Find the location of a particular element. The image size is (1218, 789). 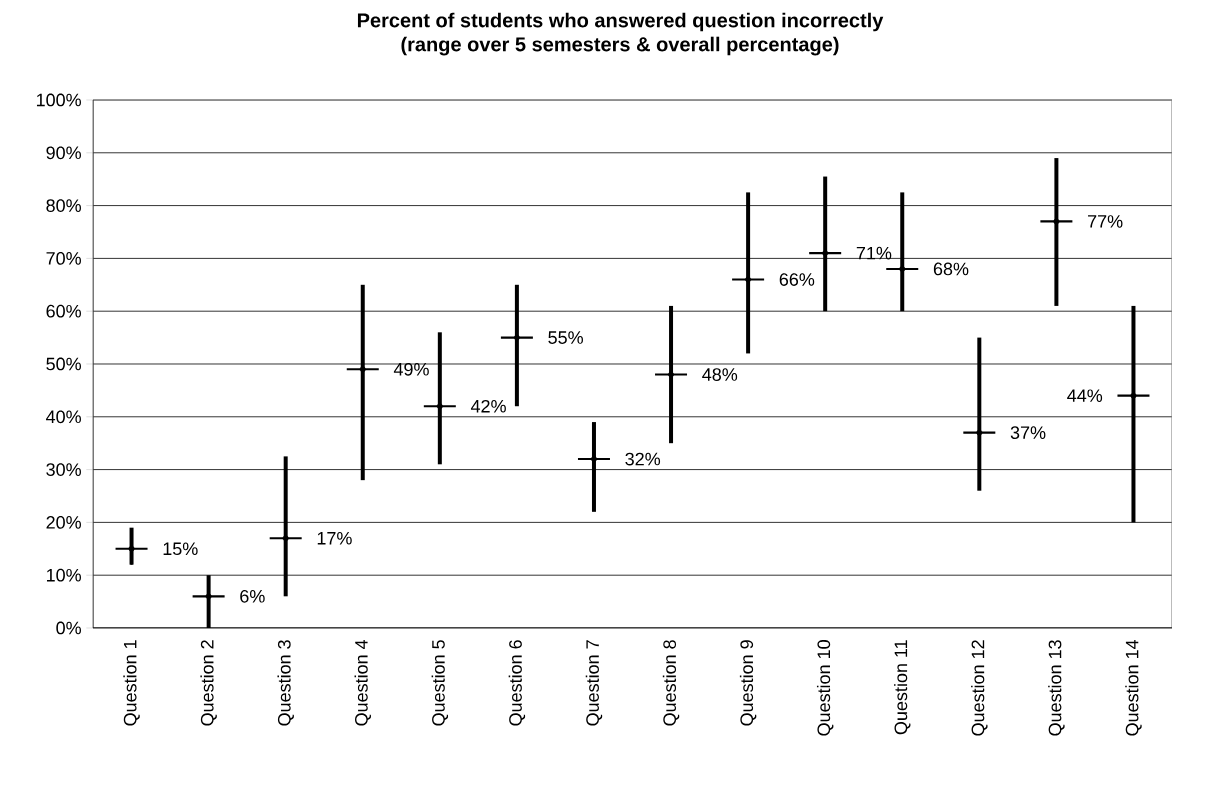

data-label: 66% is located at coordinates (797, 279).